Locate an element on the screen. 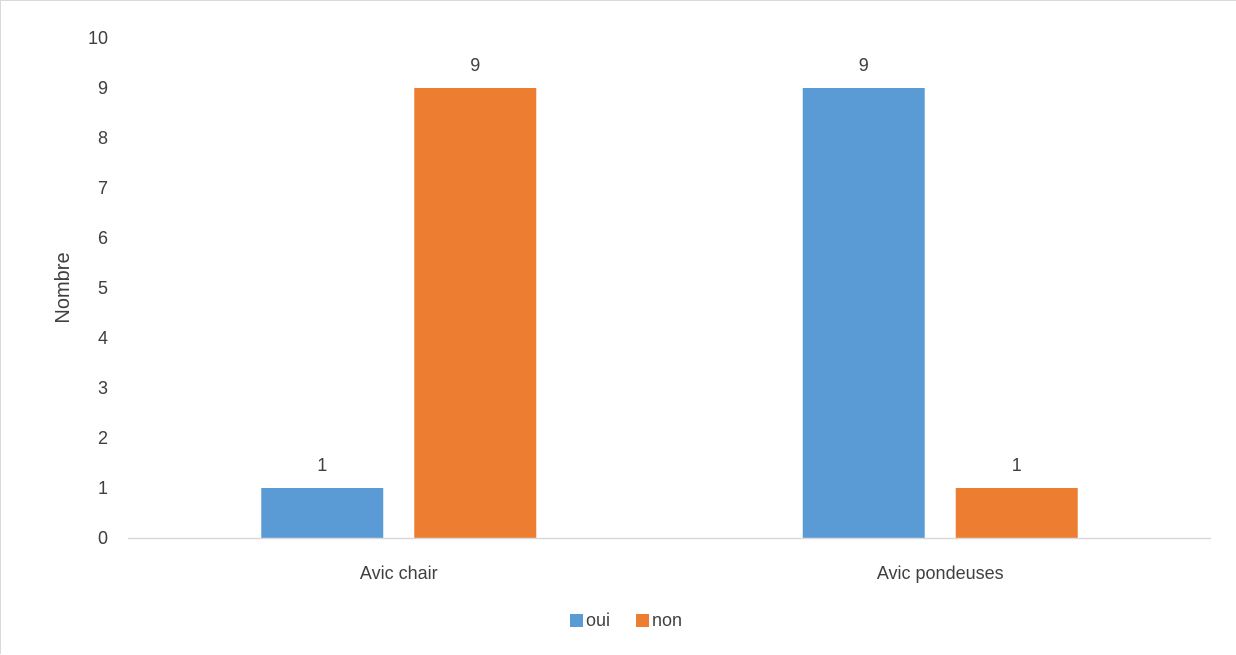  y-tick-label: 4 is located at coordinates (103, 338).